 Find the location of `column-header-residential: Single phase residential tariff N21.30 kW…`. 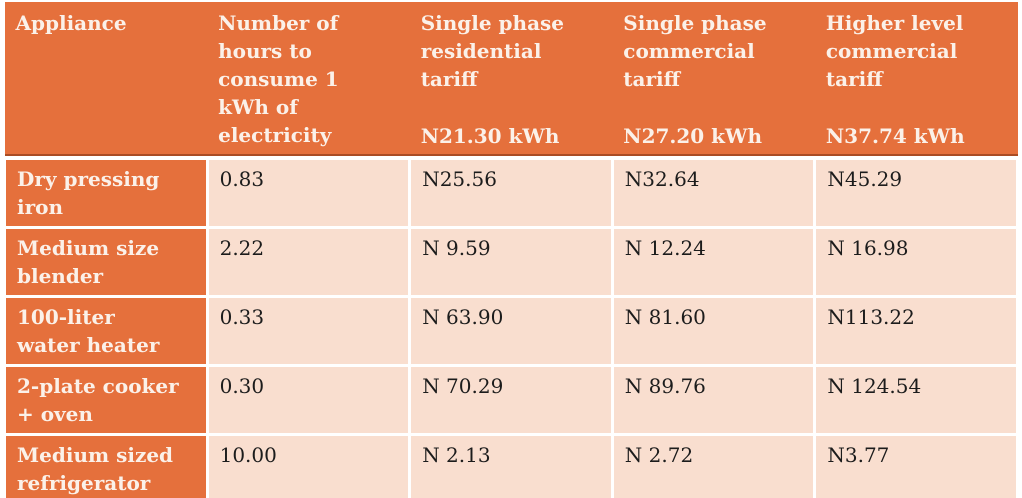

column-header-residential: Single phase residential tariff N21.30 kW… is located at coordinates (511, 81).